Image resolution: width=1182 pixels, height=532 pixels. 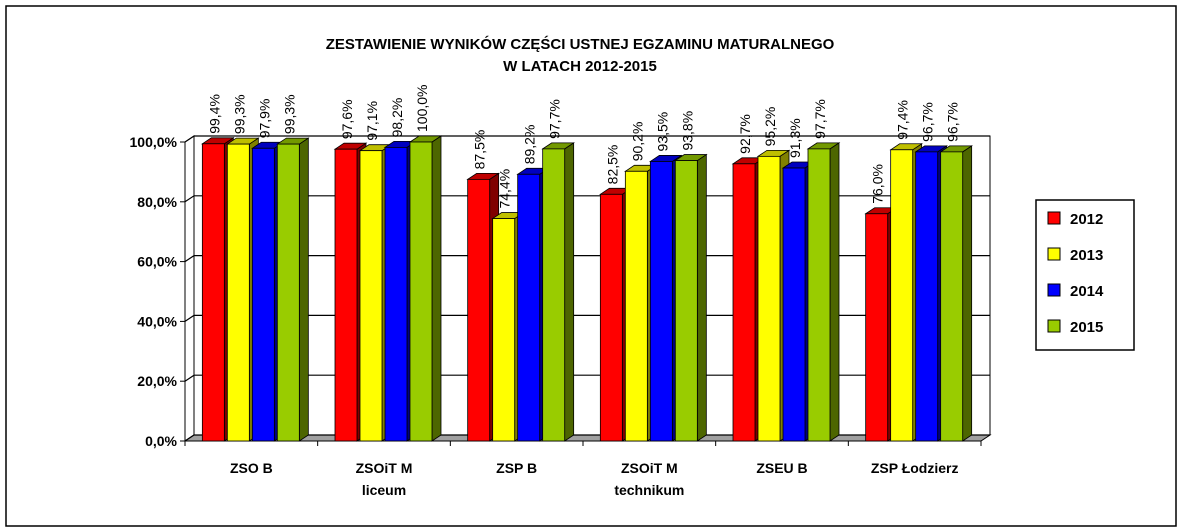 I want to click on x-tick-label: ZSOiT M liceum, so click(x=384, y=479).